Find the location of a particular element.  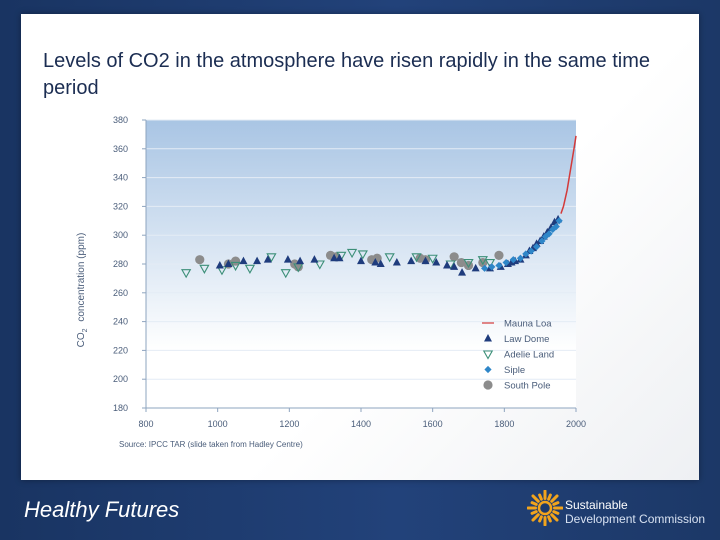

organisation-name: Sustainable Development Commission is located at coordinates (635, 512).